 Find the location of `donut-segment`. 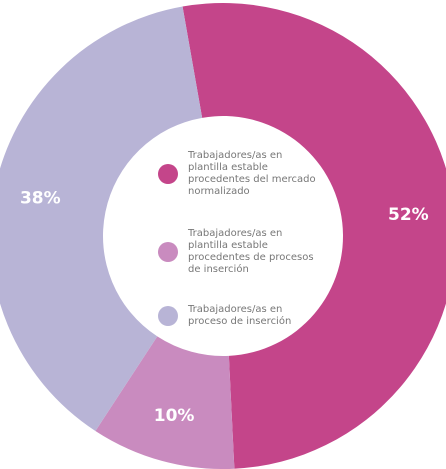

donut-segment is located at coordinates (165, 402).